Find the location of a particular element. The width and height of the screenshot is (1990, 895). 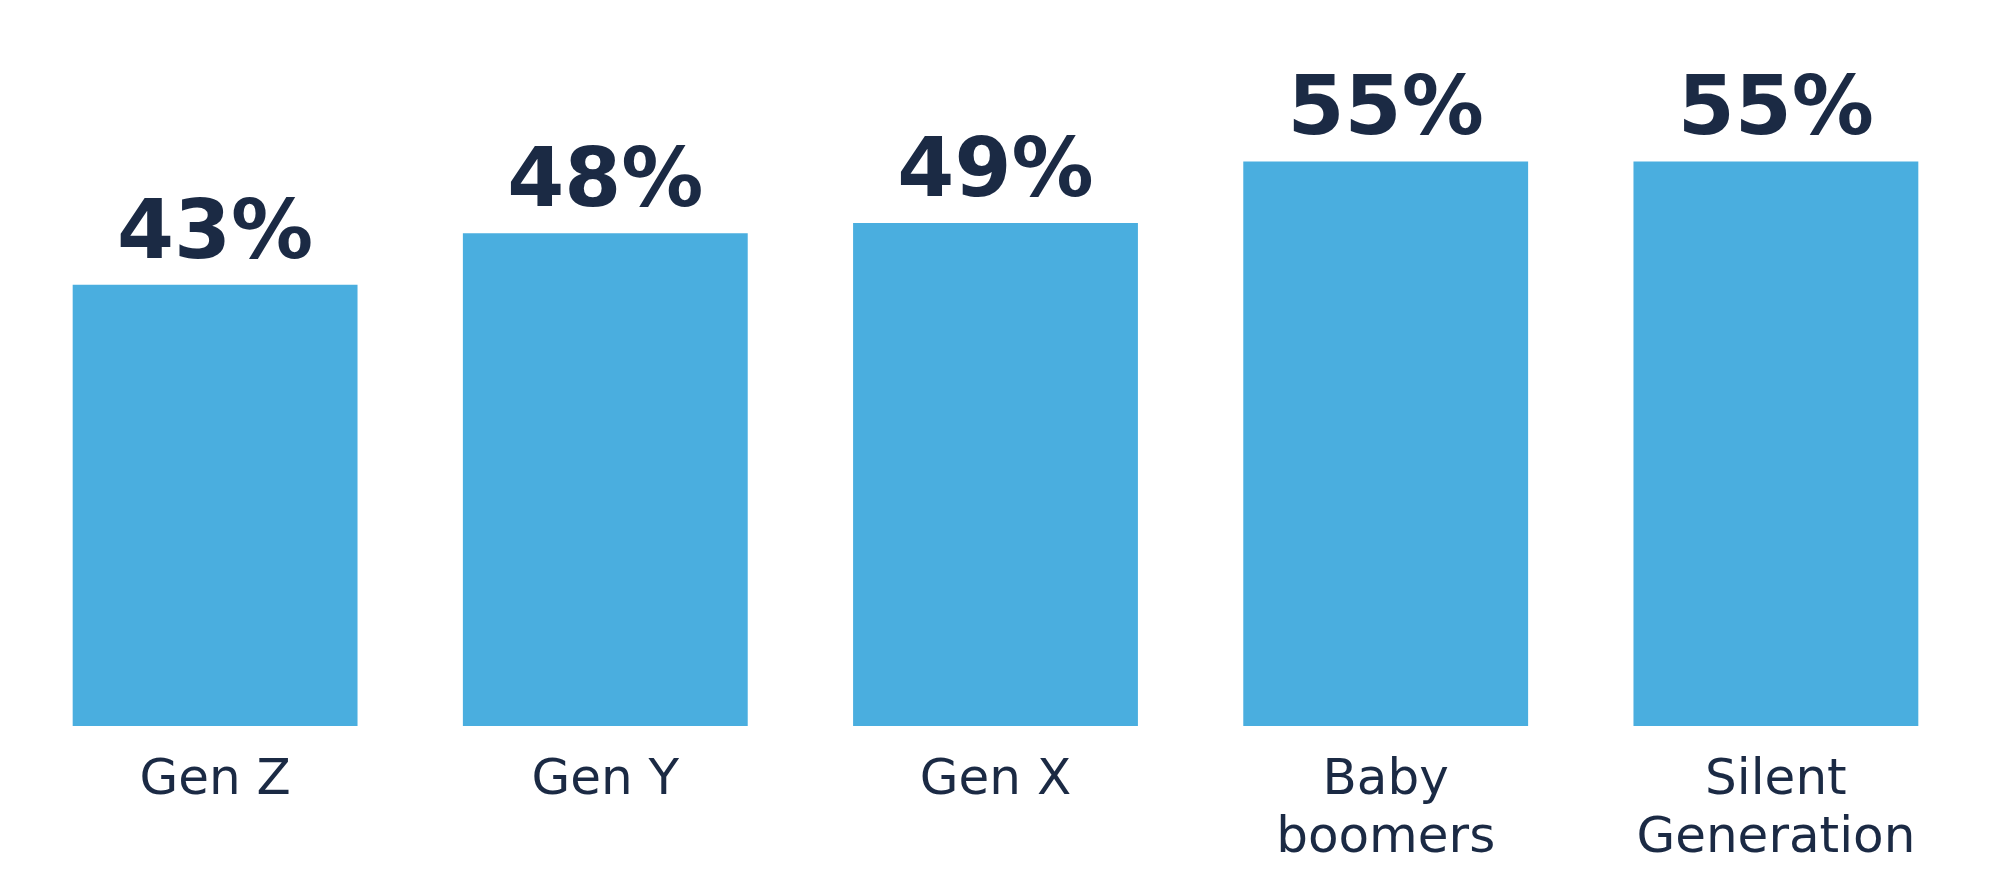

x-tick-label: Gen Y is located at coordinates (605, 777).